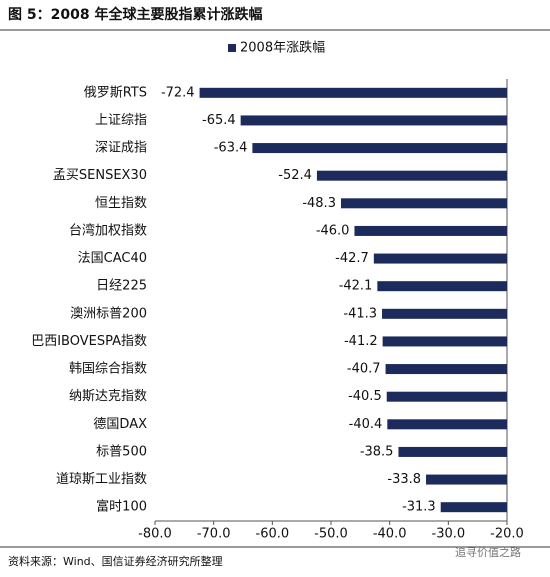 The width and height of the screenshot is (550, 577). I want to click on y-tick-label: 台湾加权指数, so click(108, 230).